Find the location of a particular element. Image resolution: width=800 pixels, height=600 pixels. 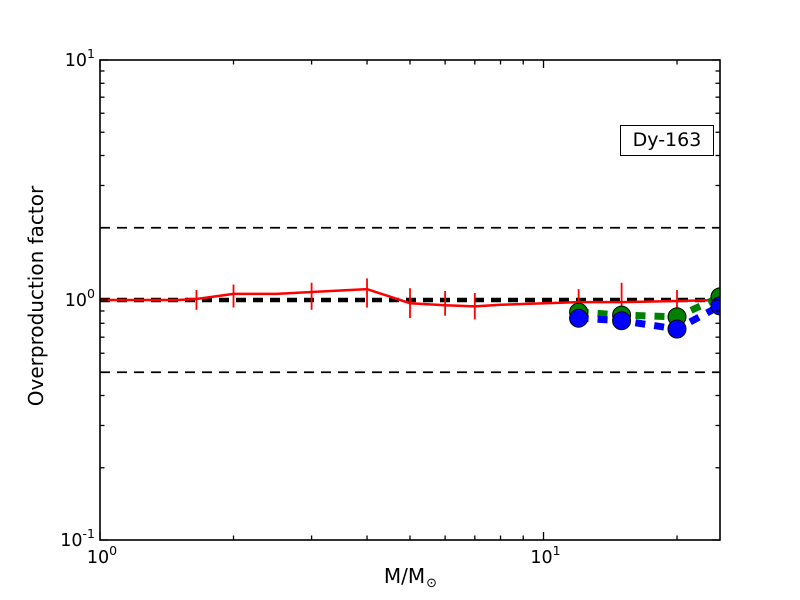

blue-dashed-series-path is located at coordinates (649, 317).